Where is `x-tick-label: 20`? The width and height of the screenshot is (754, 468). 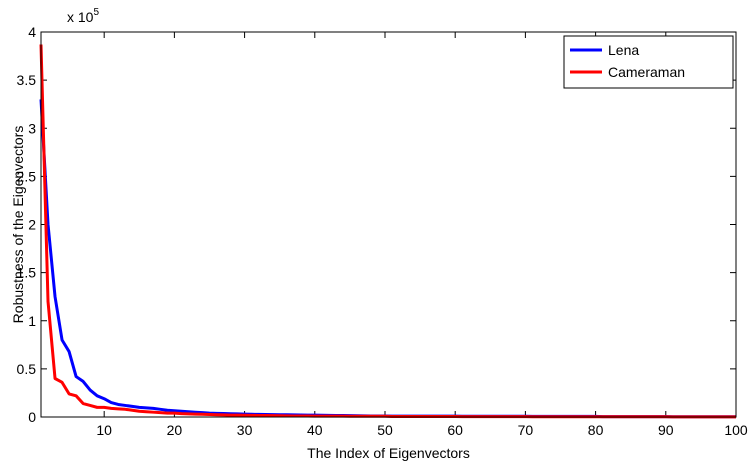
x-tick-label: 20 is located at coordinates (175, 430).